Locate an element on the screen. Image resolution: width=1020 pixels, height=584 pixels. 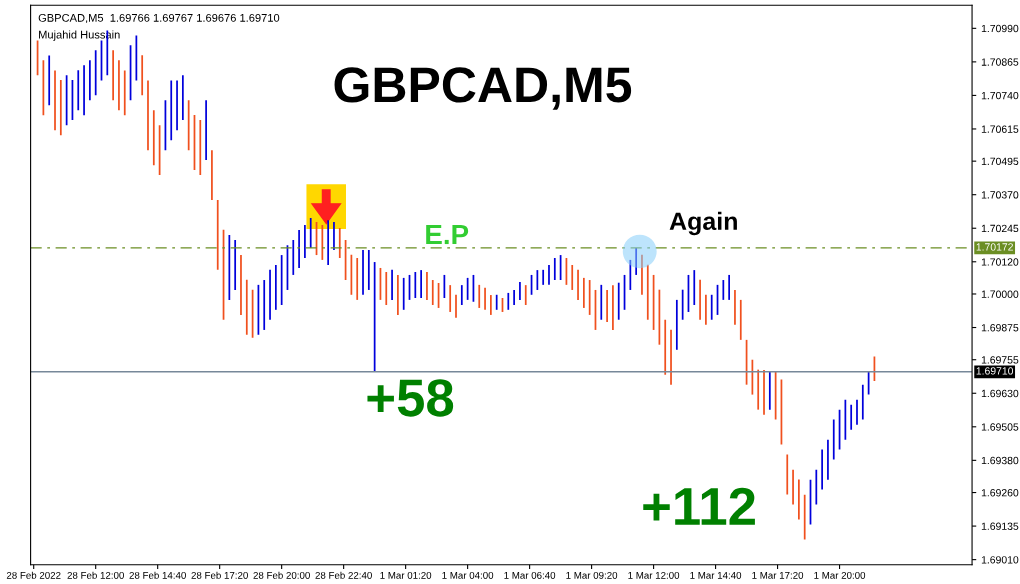
y-tick-label: 1.70865 is located at coordinates (1000, 62).